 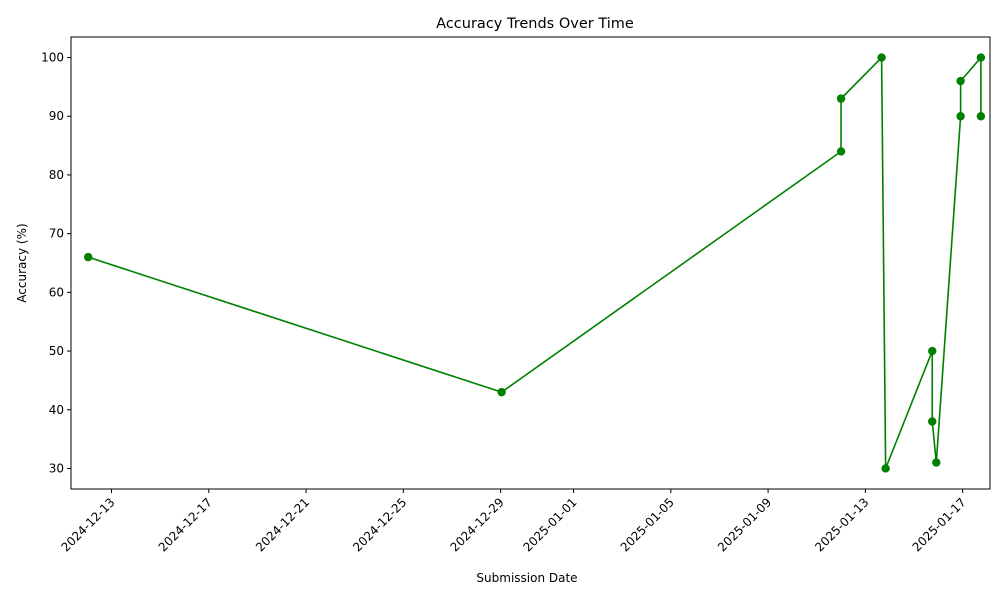 I want to click on x-tick-label: 2025-01-05, so click(x=647, y=524).